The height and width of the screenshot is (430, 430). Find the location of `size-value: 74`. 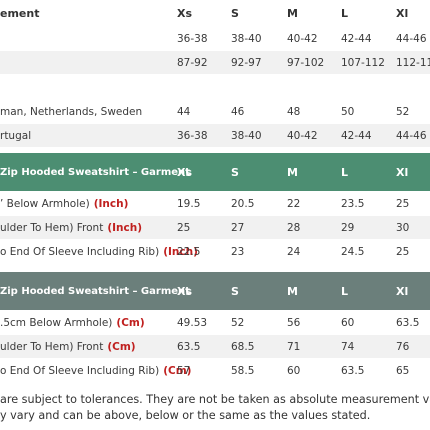

size-value: 74 is located at coordinates (348, 346).